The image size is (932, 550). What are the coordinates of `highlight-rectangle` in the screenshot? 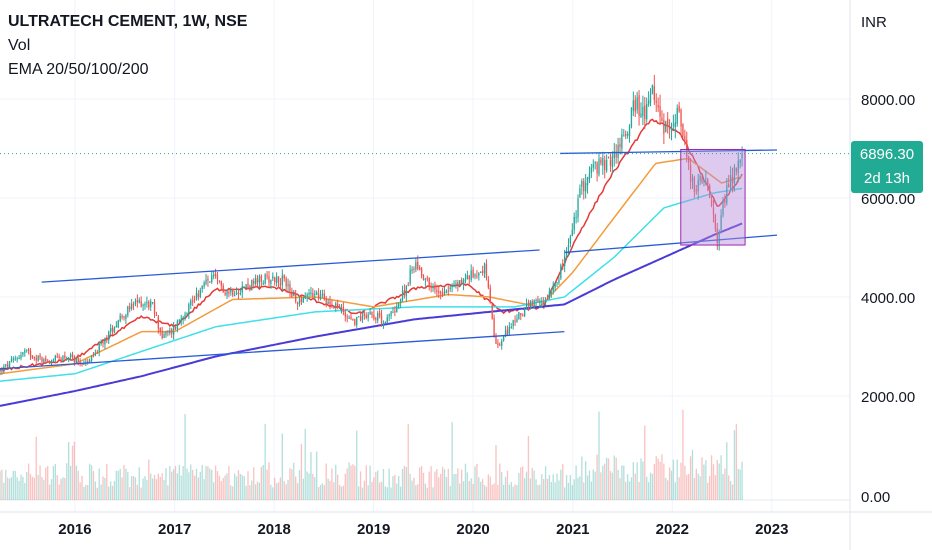 It's located at (713, 197).